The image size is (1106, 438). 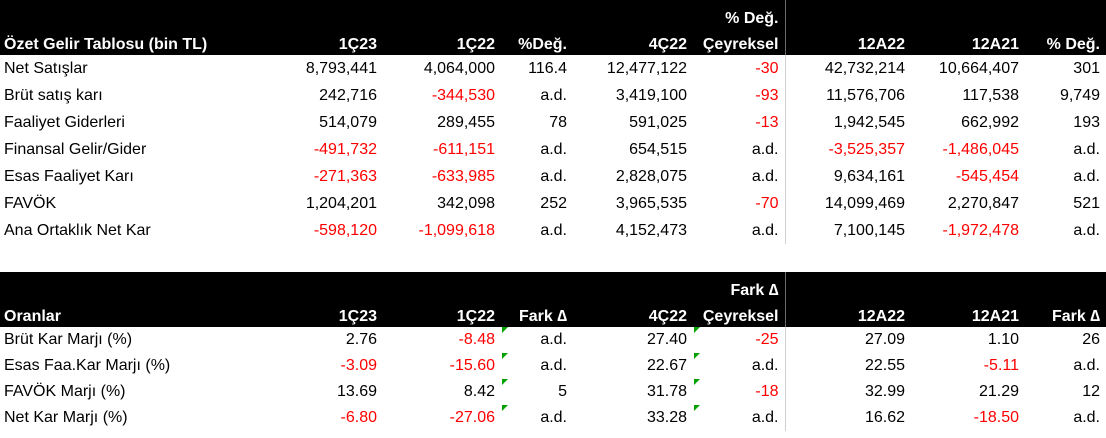 I want to click on cell: 12,477,122, so click(x=646, y=68).